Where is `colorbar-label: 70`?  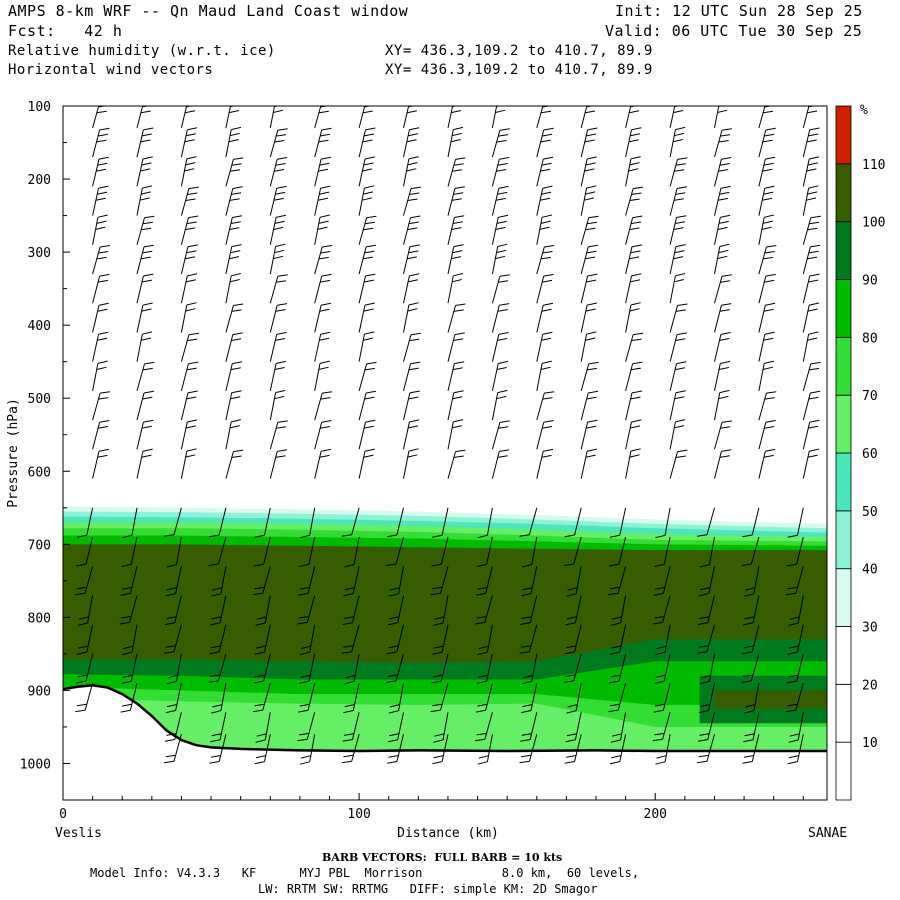 colorbar-label: 70 is located at coordinates (870, 396).